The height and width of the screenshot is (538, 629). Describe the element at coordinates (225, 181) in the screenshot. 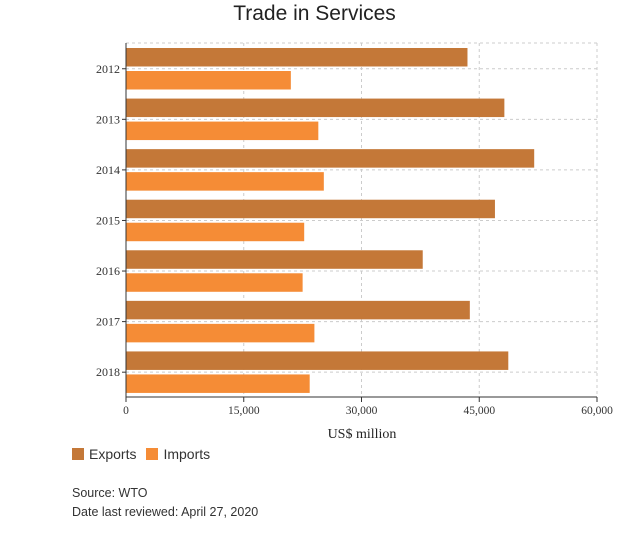

I see `bar-imports-2014` at that location.